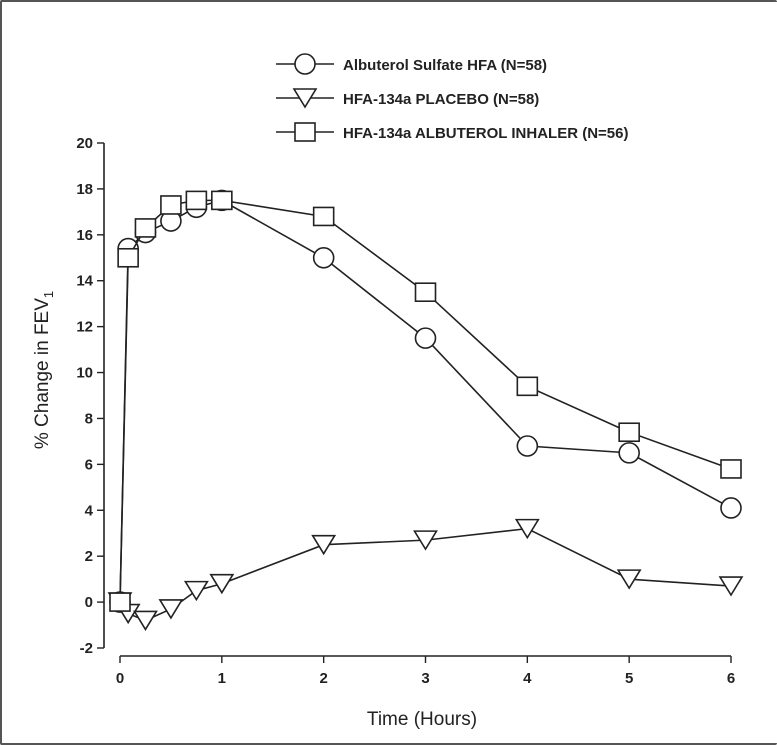 This screenshot has width=777, height=745. What do you see at coordinates (84, 373) in the screenshot?
I see `y-tick-label: 10` at bounding box center [84, 373].